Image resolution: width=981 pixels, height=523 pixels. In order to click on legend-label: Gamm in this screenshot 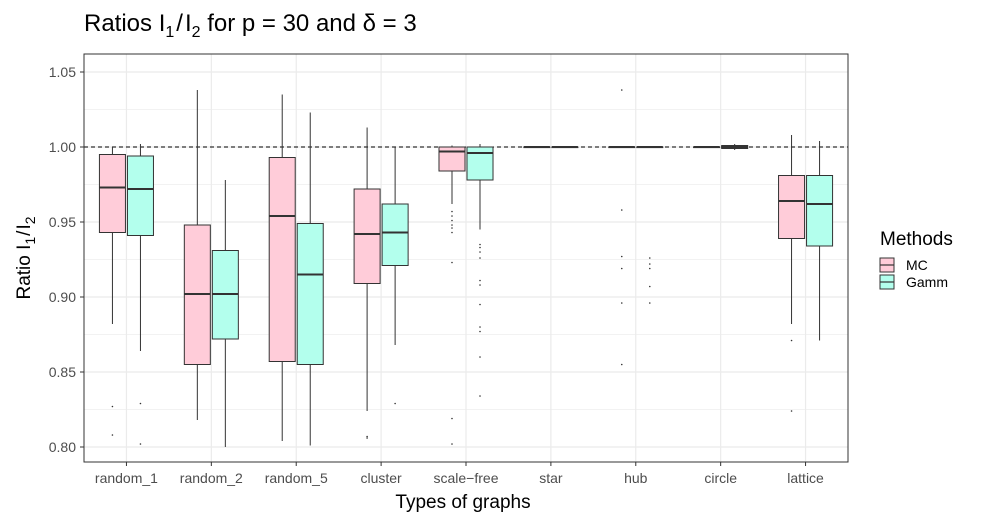, I will do `click(927, 282)`.